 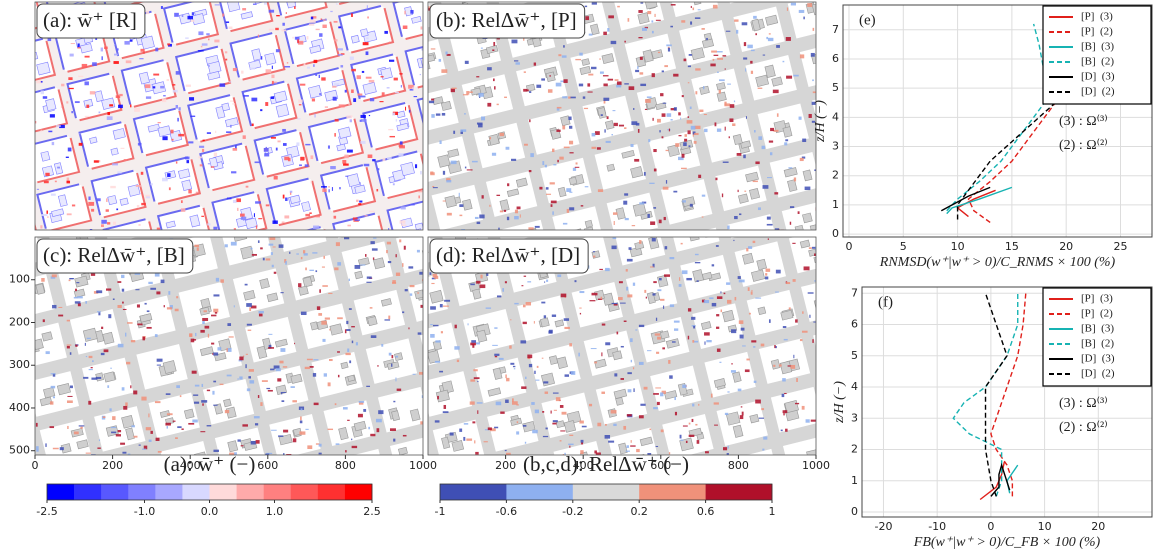 I want to click on x-tick-label: 5, so click(x=903, y=246).